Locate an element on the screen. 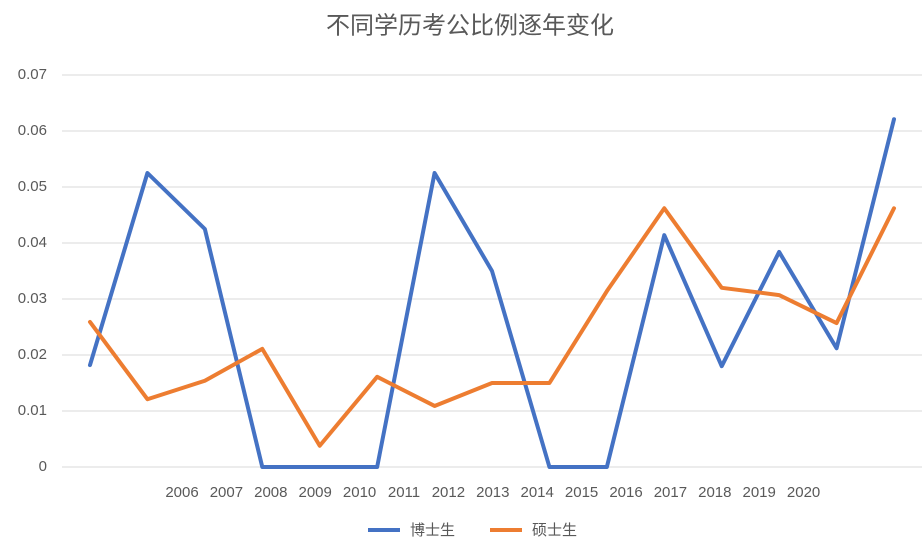 The image size is (924, 554). y-tick-label: 0.05 is located at coordinates (32, 186).